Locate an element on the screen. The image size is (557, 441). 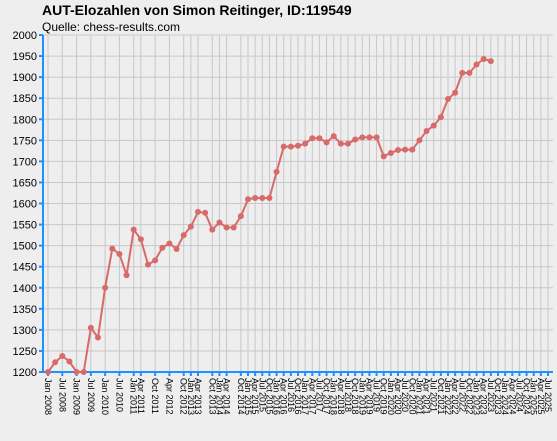
x-tick-label: Jul 2020 is located at coordinates (405, 395).